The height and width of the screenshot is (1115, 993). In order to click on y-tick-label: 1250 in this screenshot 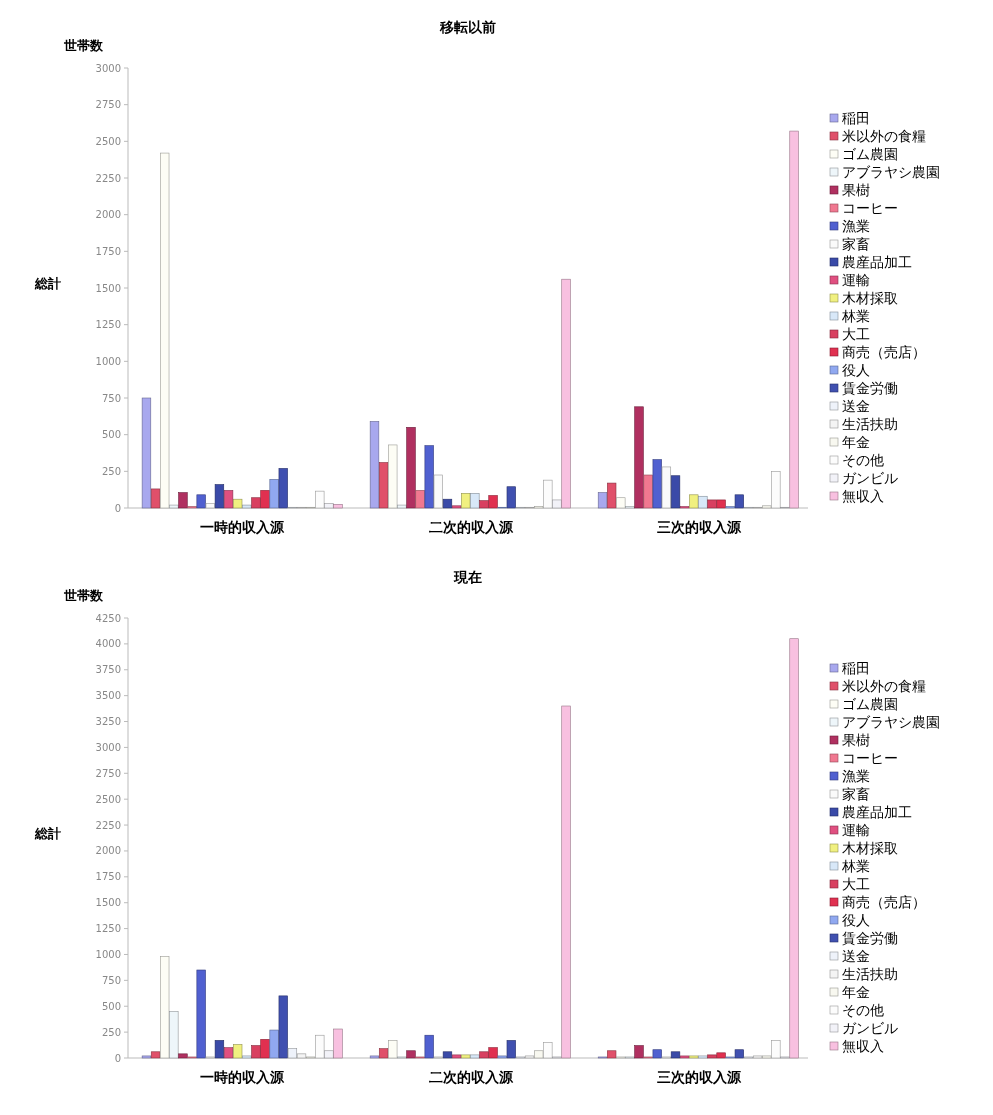, I will do `click(108, 325)`.